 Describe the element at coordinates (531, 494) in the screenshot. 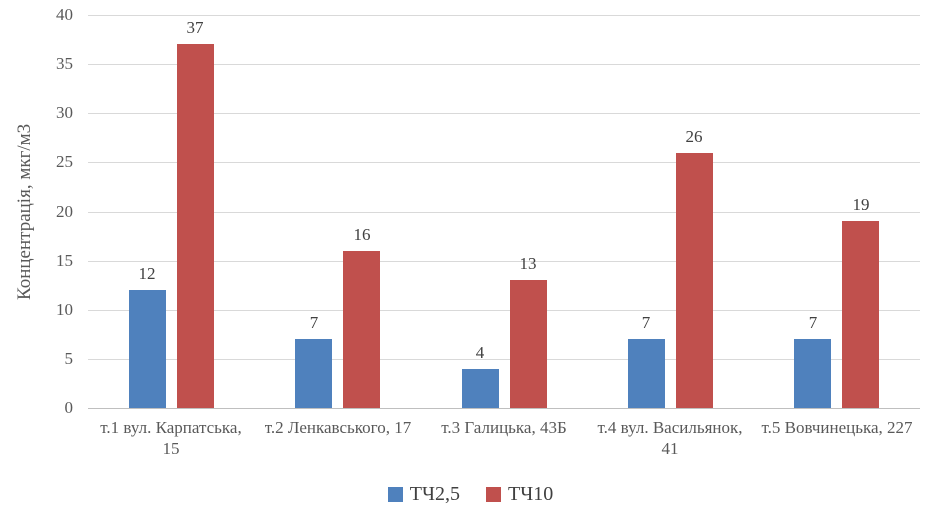

I see `legend-label: ТЧ10` at that location.